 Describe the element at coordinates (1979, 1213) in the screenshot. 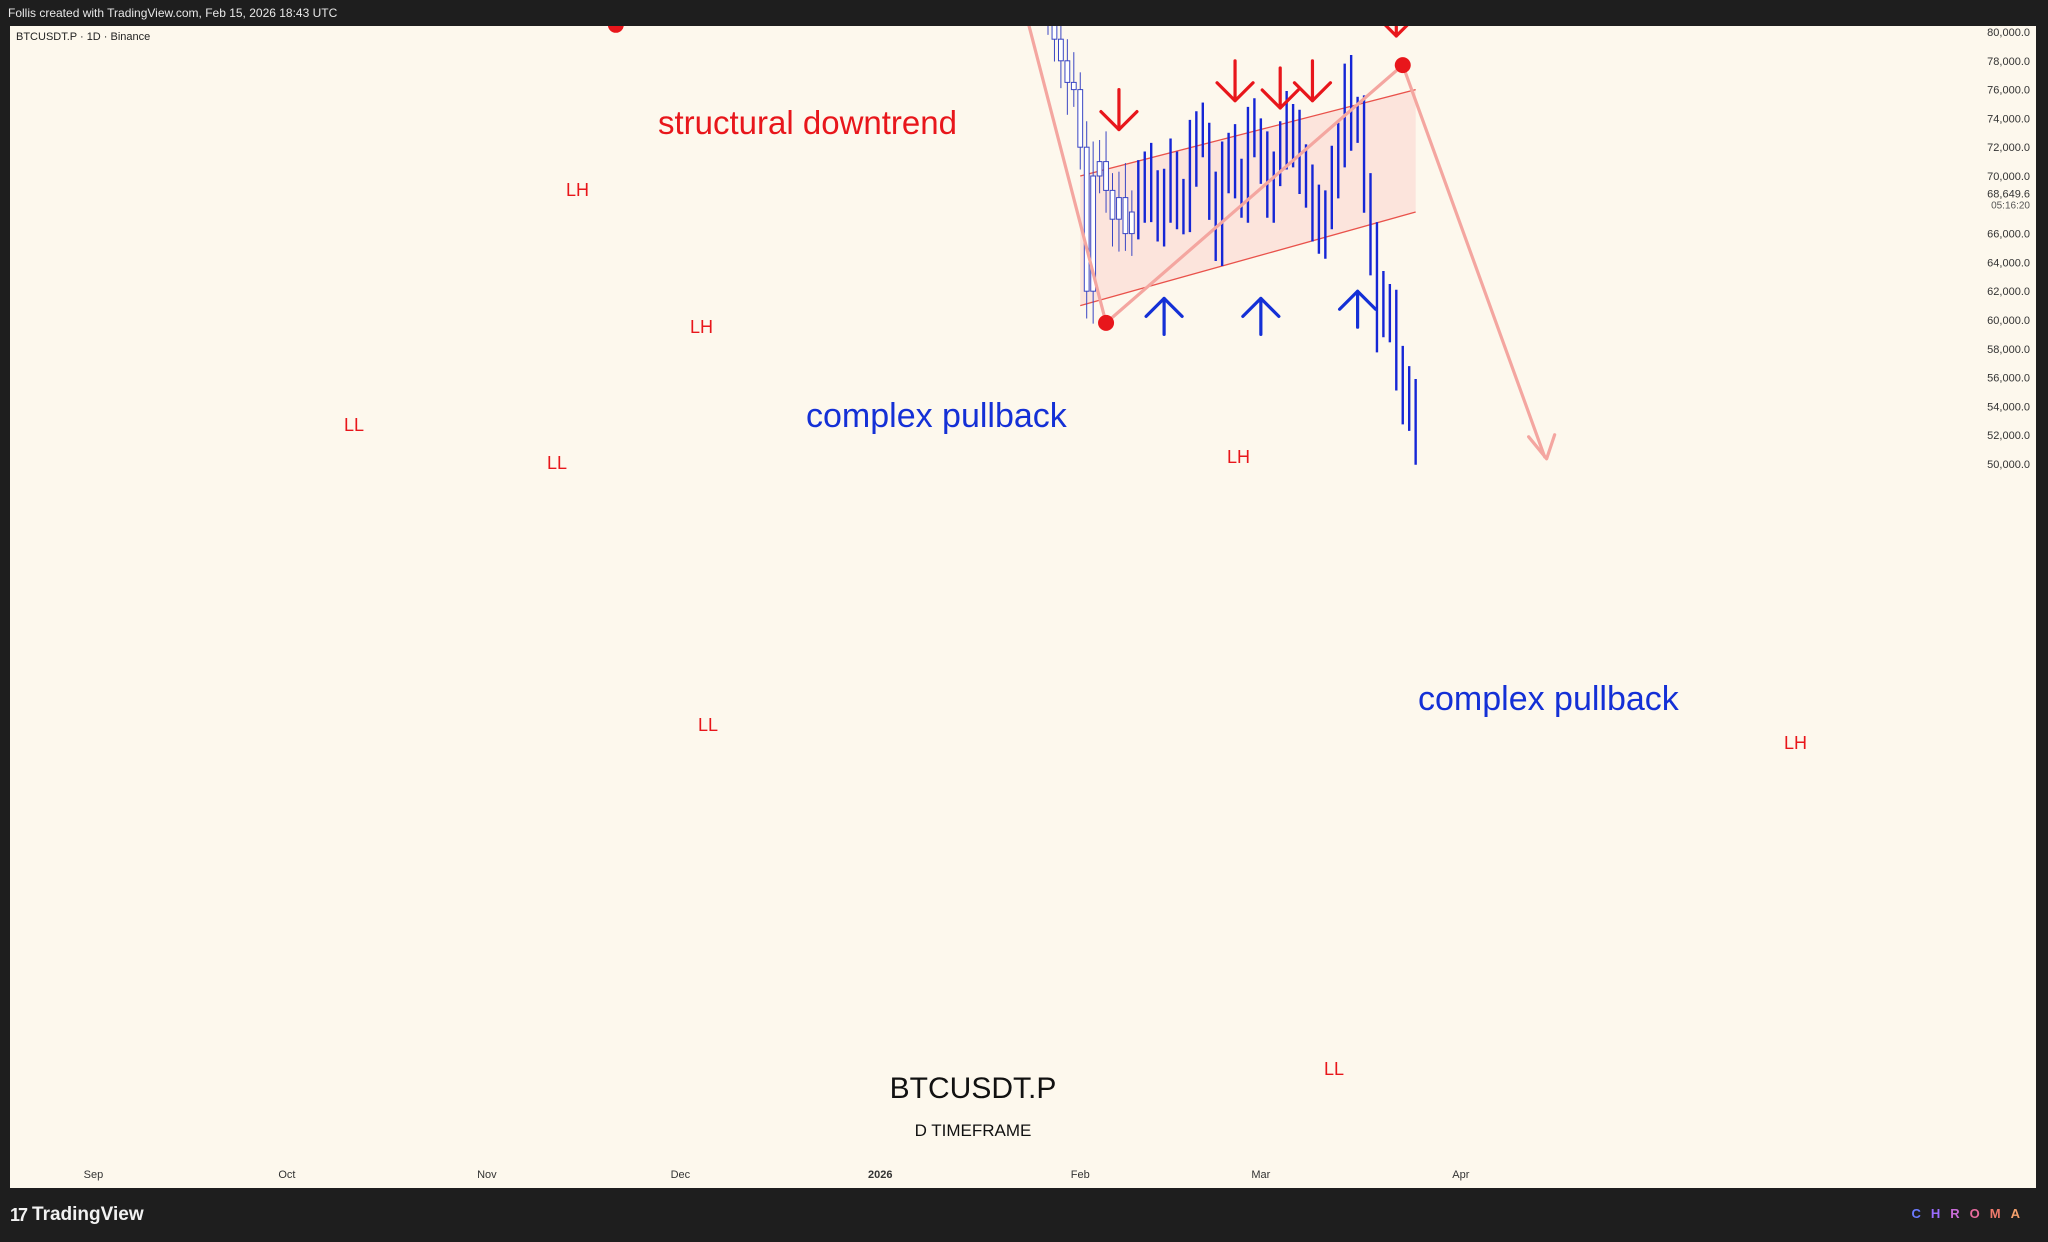

I see `chroma-letter: O` at that location.